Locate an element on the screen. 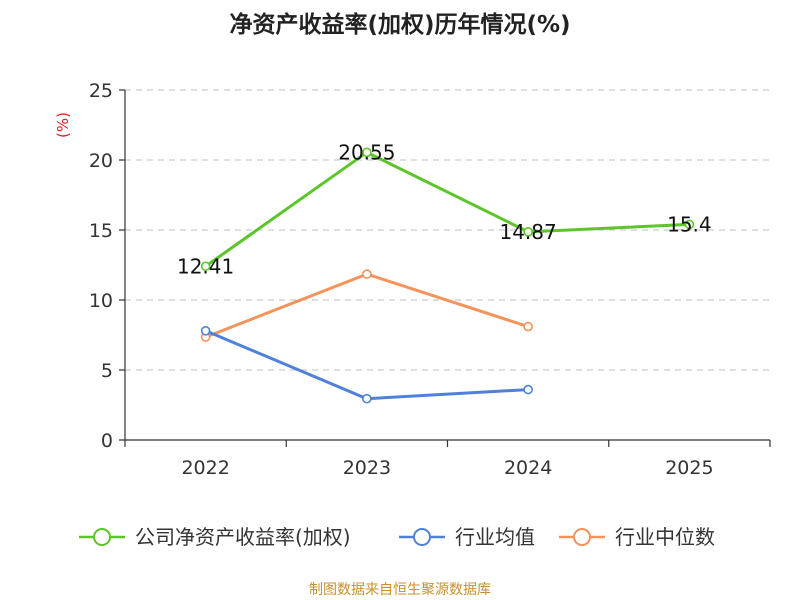 The height and width of the screenshot is (600, 800). x-tick-label: 2023 is located at coordinates (367, 468).